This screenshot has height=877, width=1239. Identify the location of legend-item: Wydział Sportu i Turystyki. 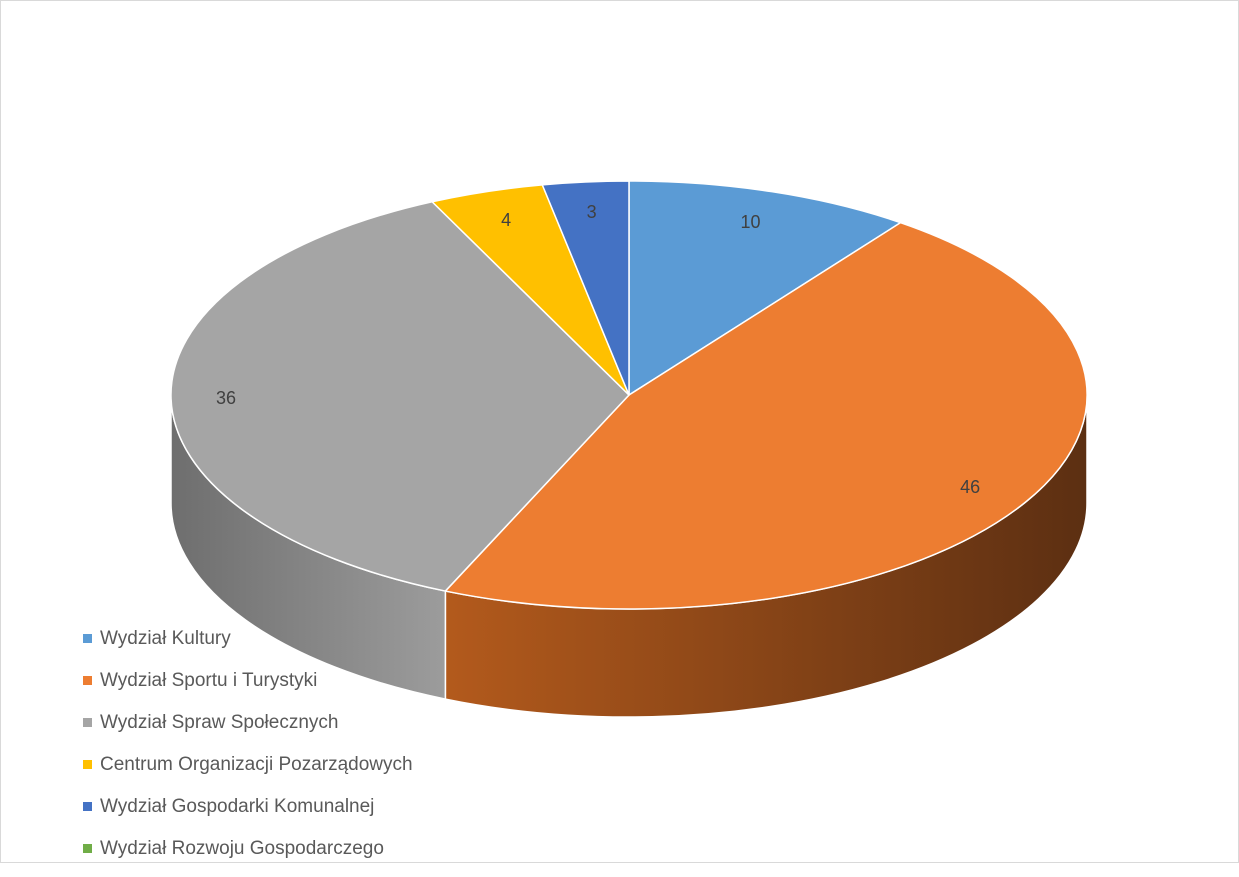
(248, 680).